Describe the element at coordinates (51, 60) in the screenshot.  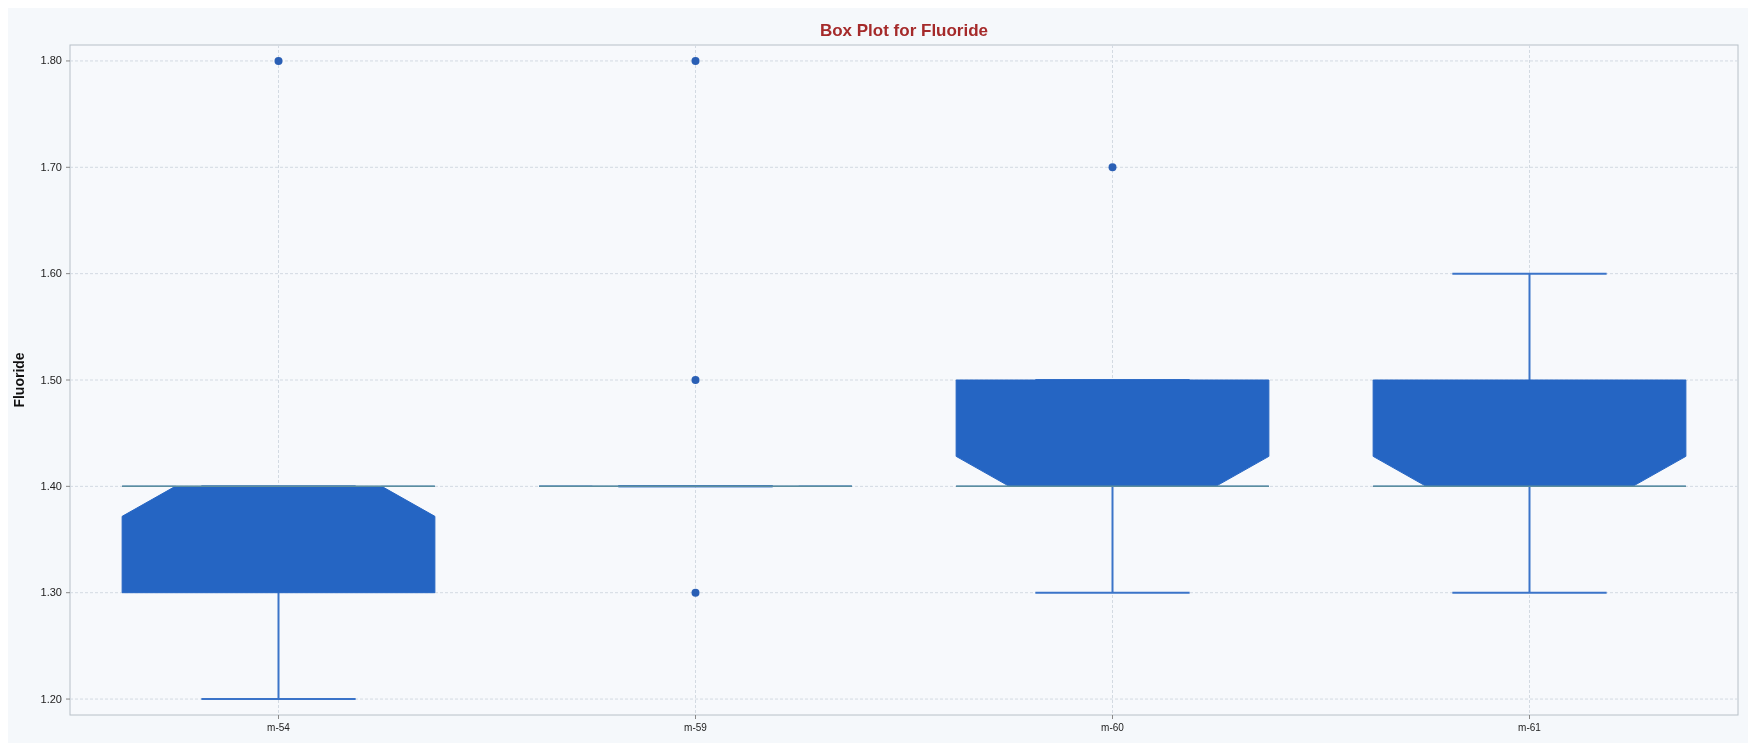
I see `y-tick-label: 1.80` at that location.